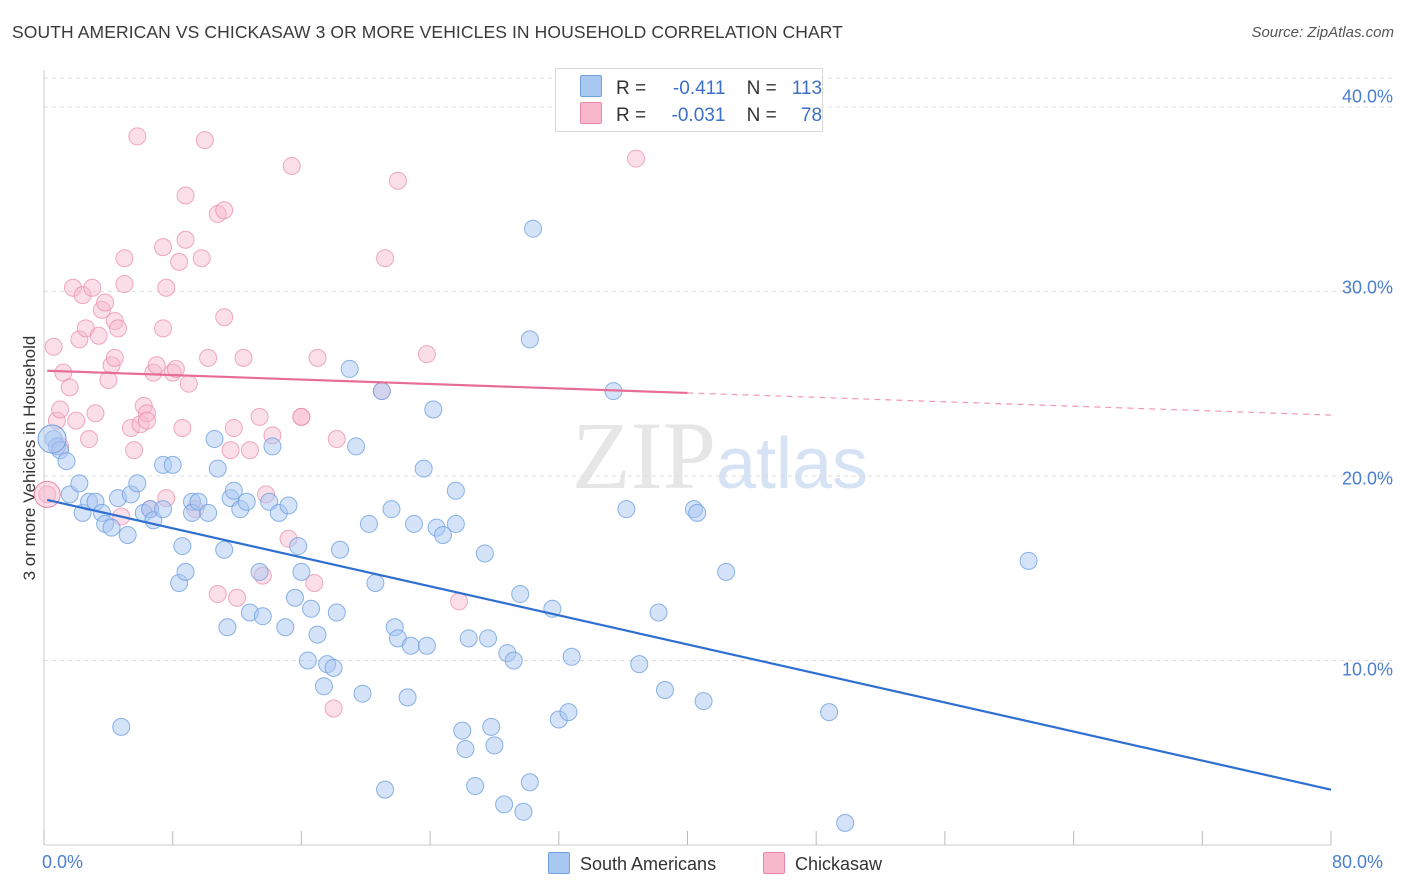 The width and height of the screenshot is (1406, 892). I want to click on y-tick-label-40: 40.0%, so click(1367, 96).